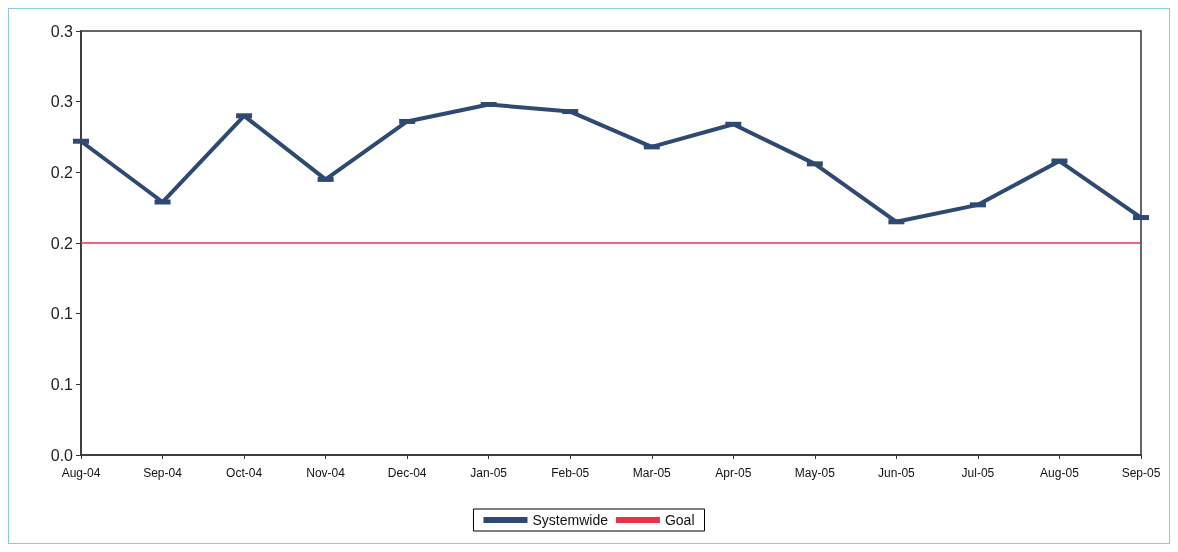 The image size is (1178, 552). Describe the element at coordinates (326, 473) in the screenshot. I see `x-tick-label: Nov-04` at that location.